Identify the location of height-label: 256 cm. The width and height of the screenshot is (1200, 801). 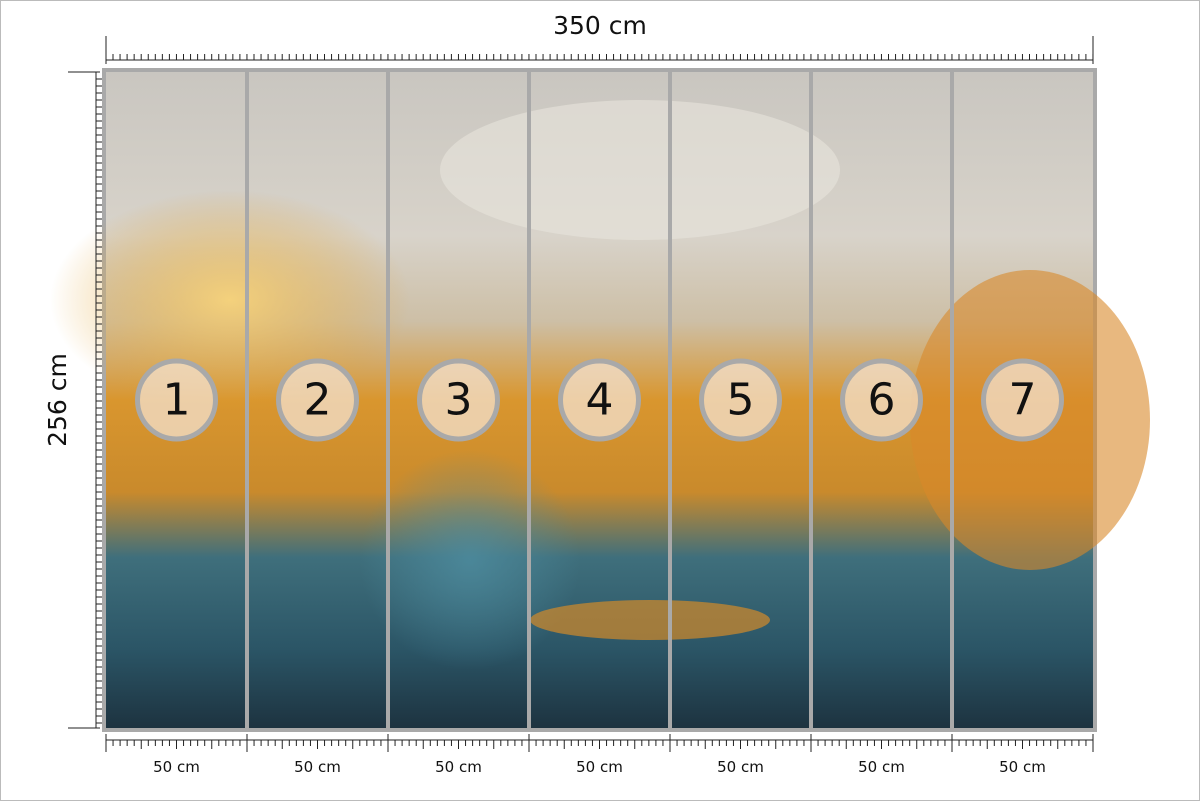
(57, 400).